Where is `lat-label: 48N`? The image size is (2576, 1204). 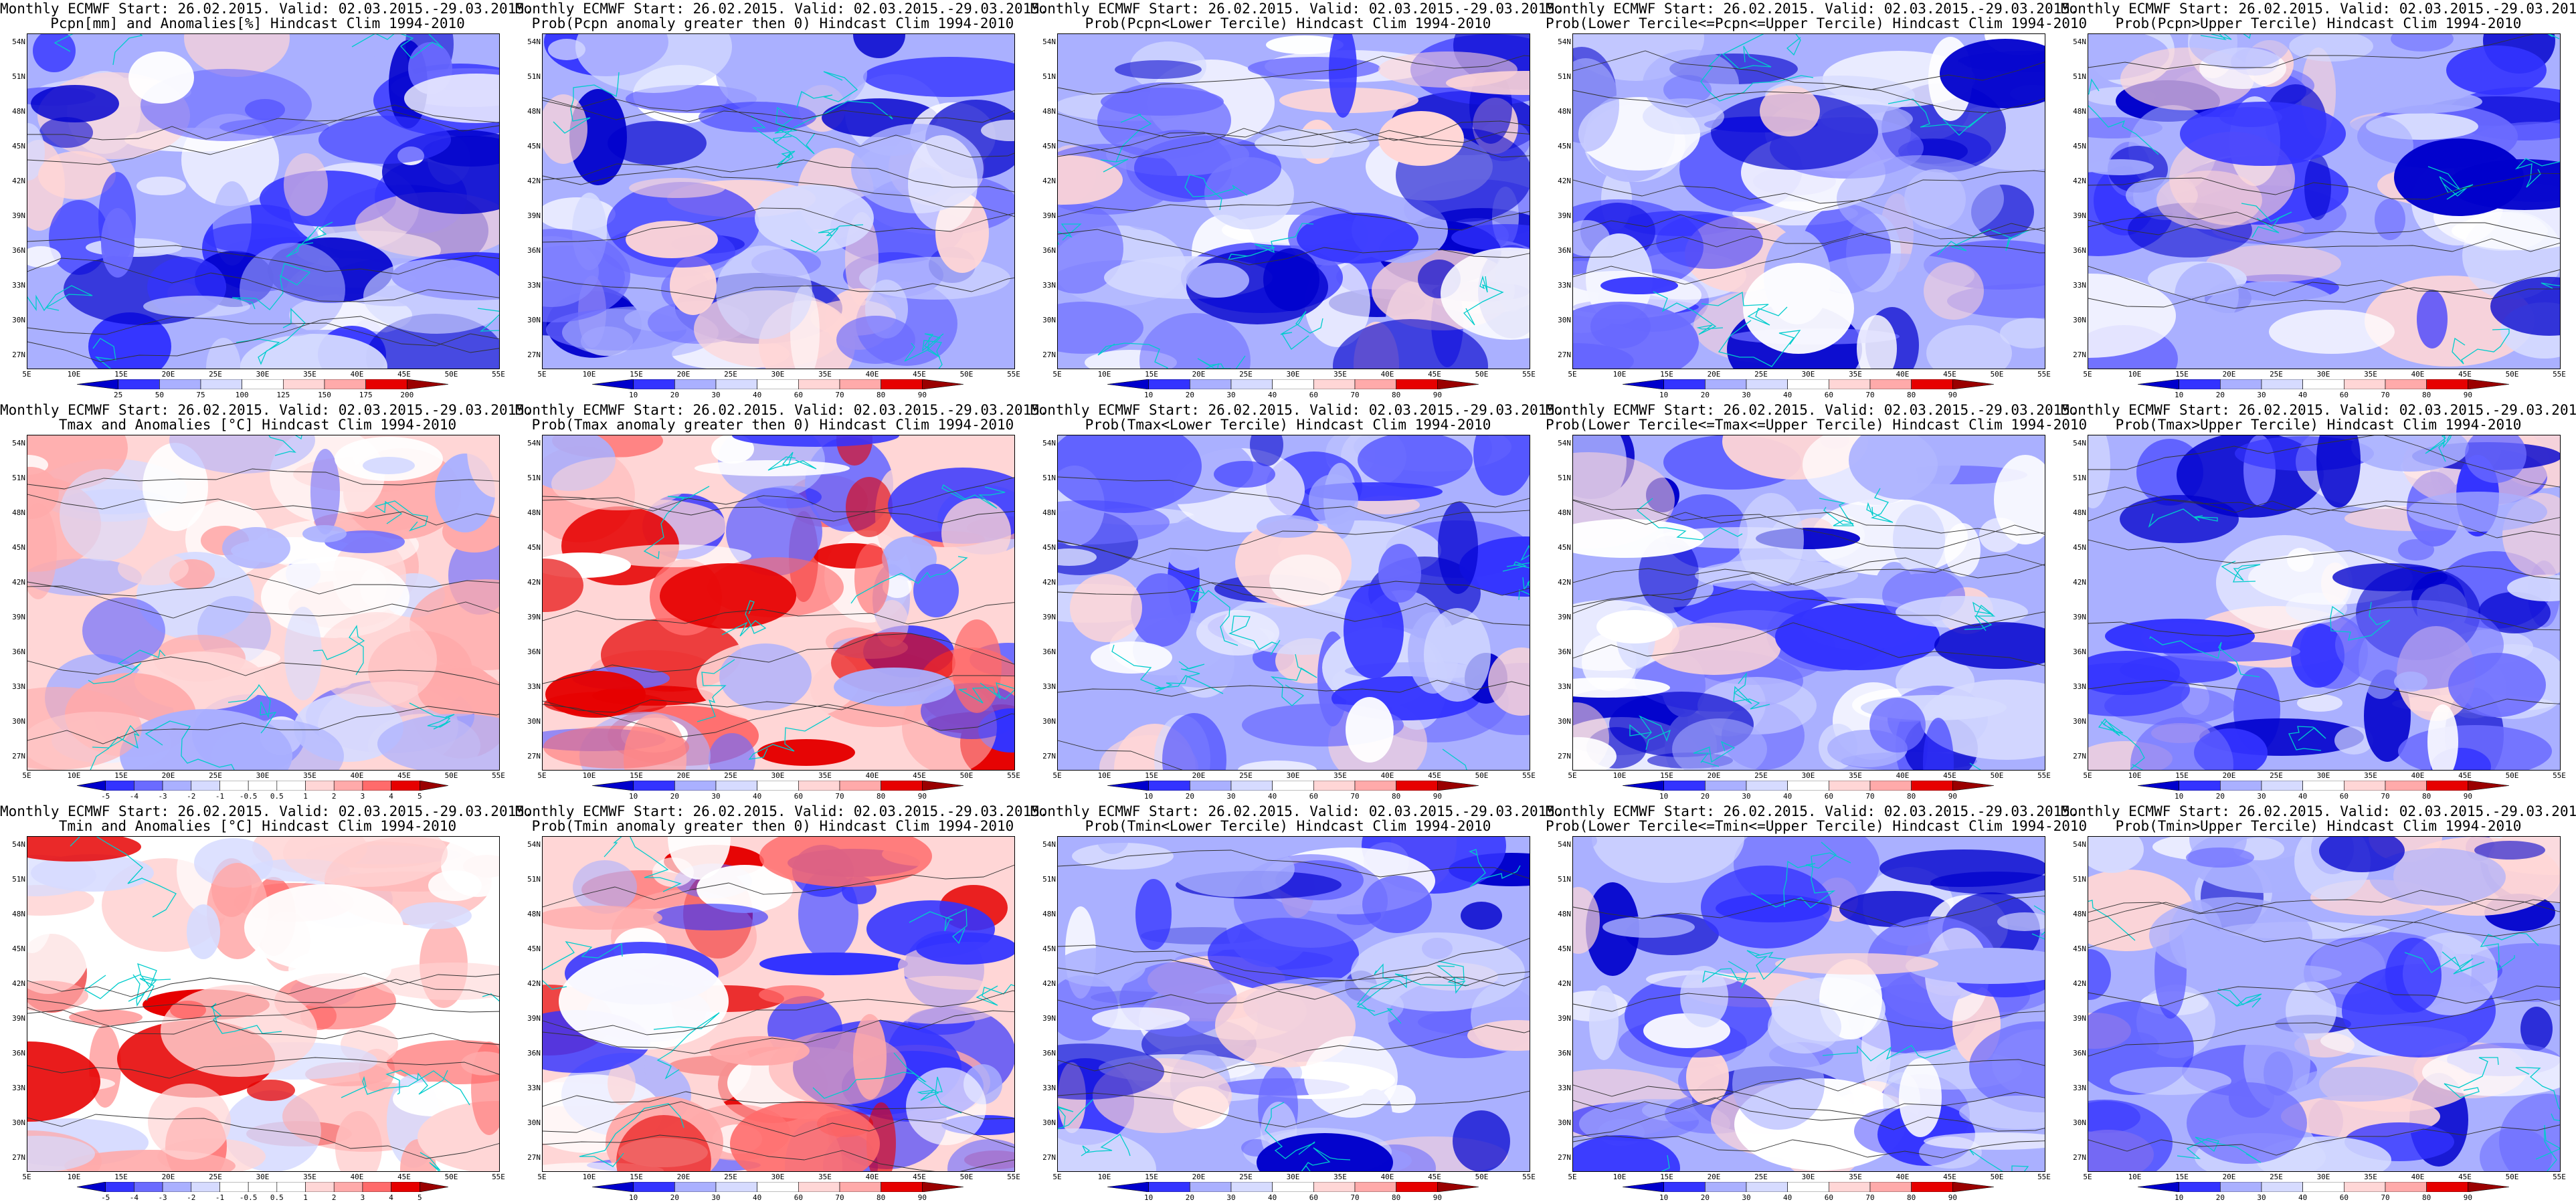 lat-label: 48N is located at coordinates (2079, 512).